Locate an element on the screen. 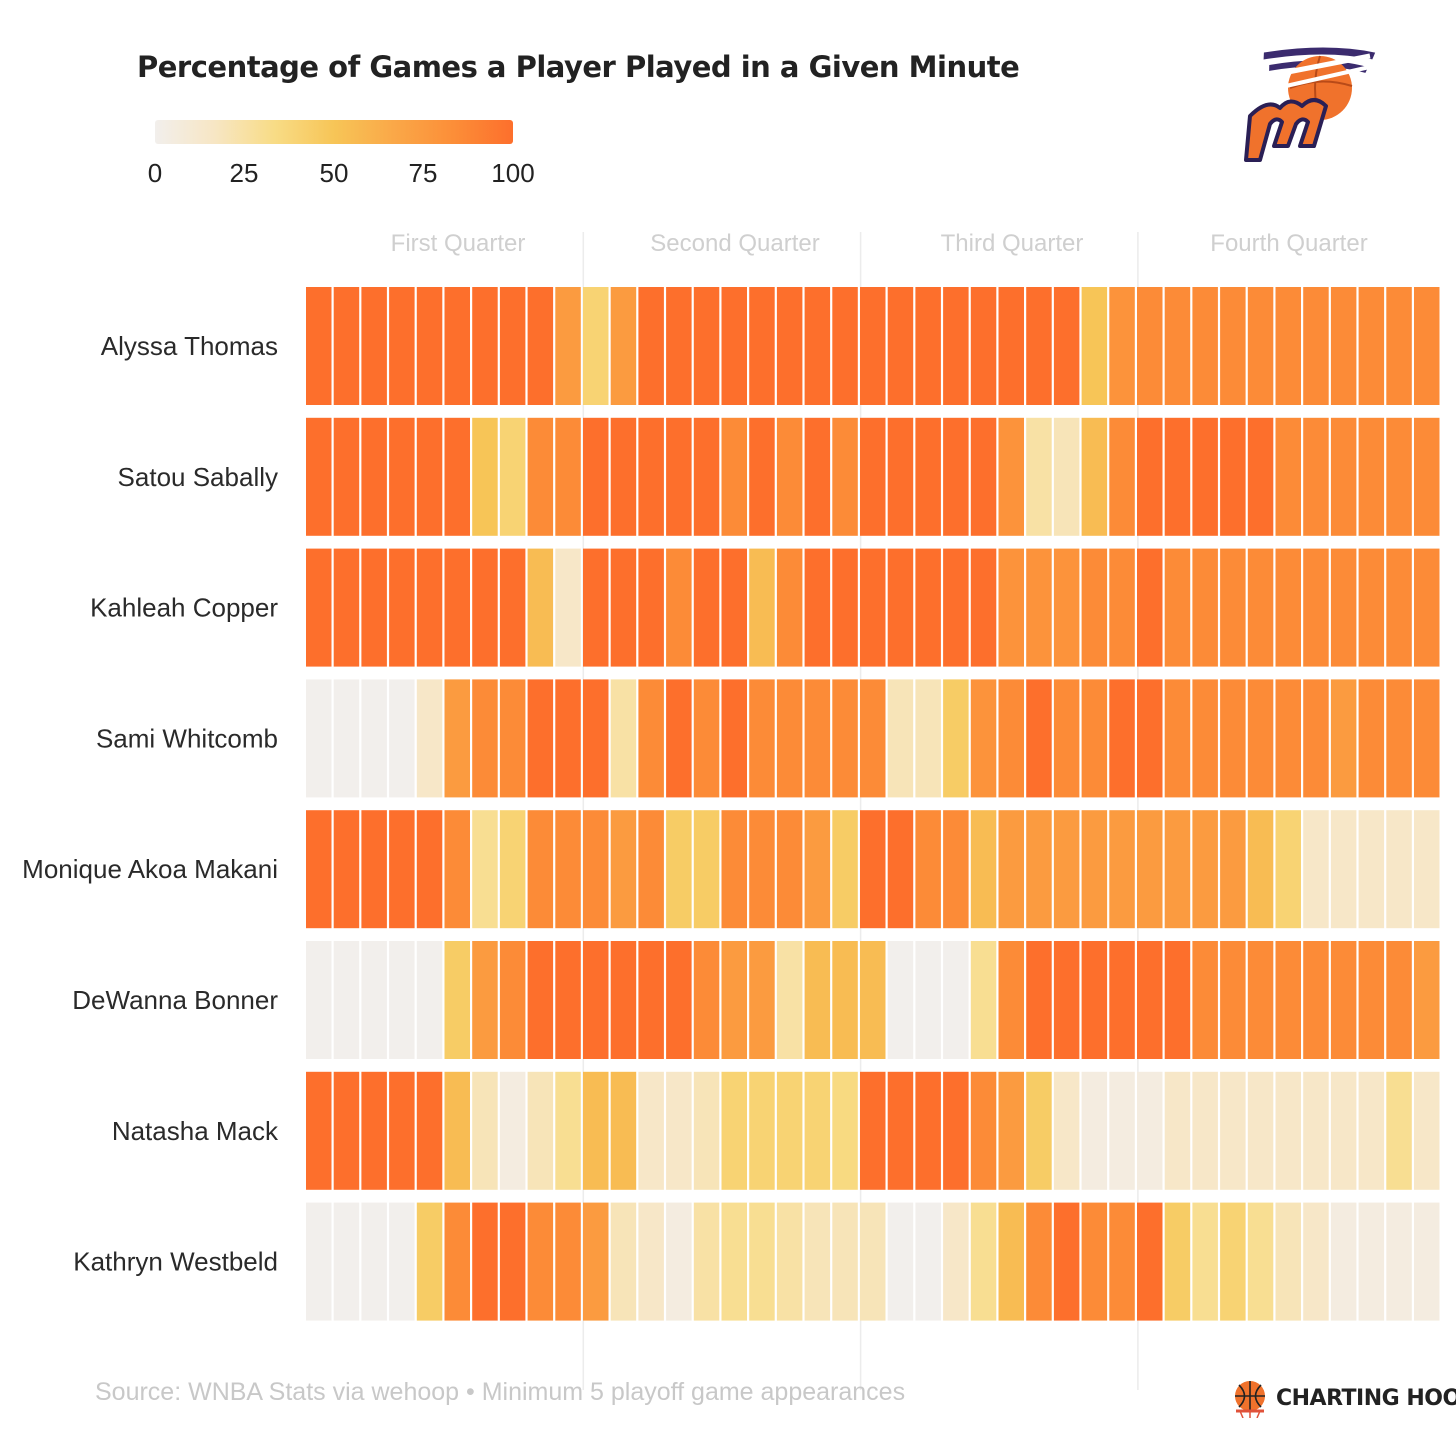  legend-tick-50: 50 is located at coordinates (334, 173).